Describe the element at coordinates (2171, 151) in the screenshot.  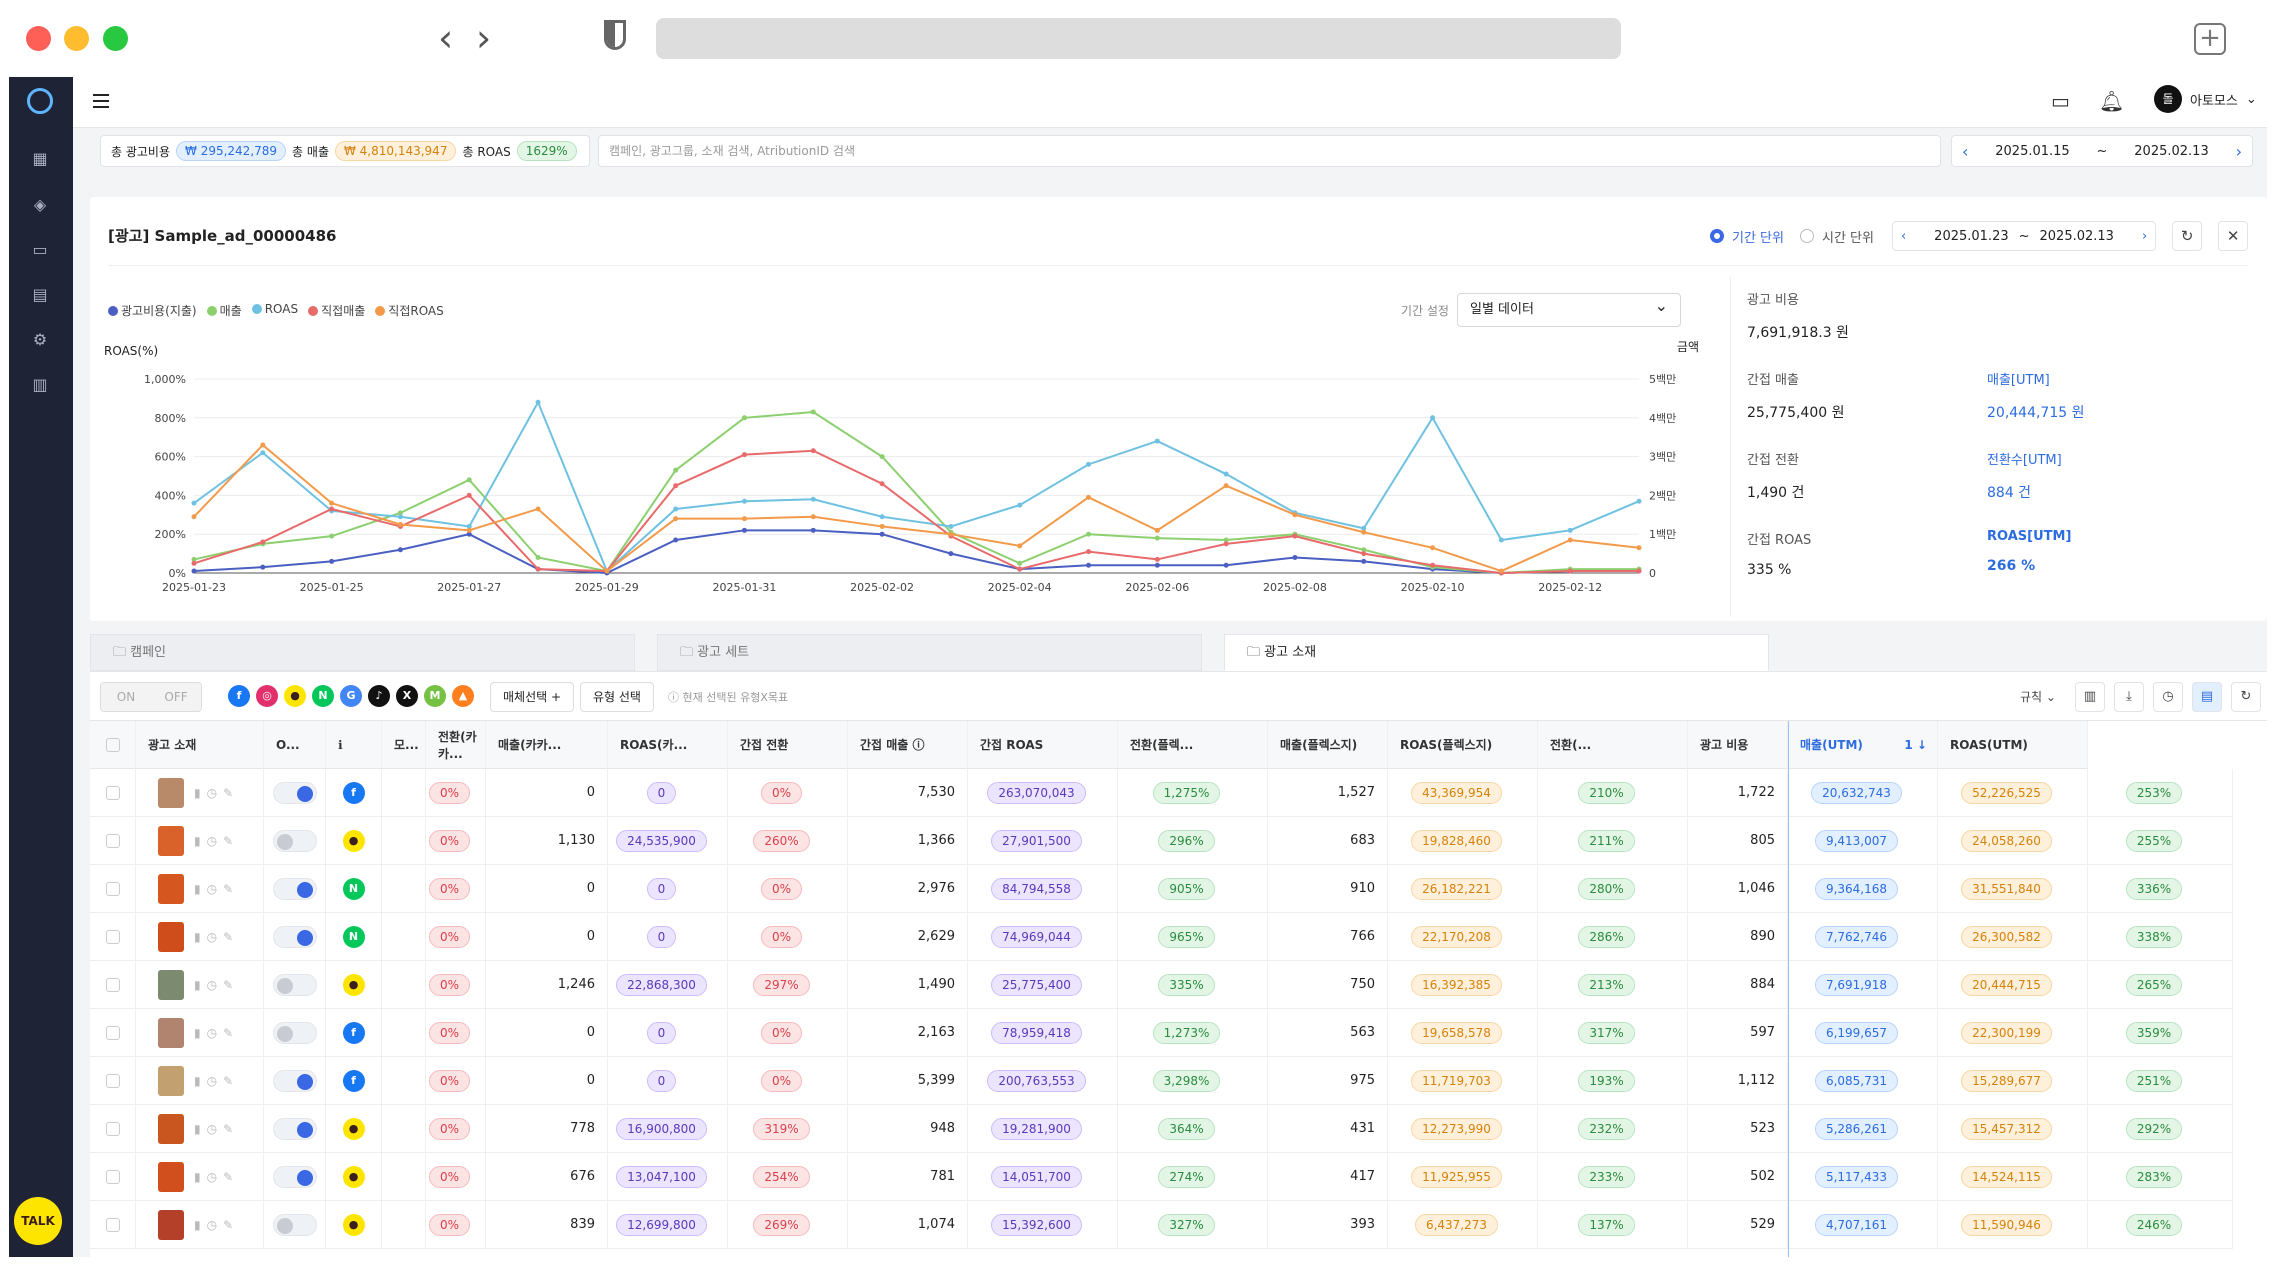
I see `range-end: 2025.02.13` at that location.